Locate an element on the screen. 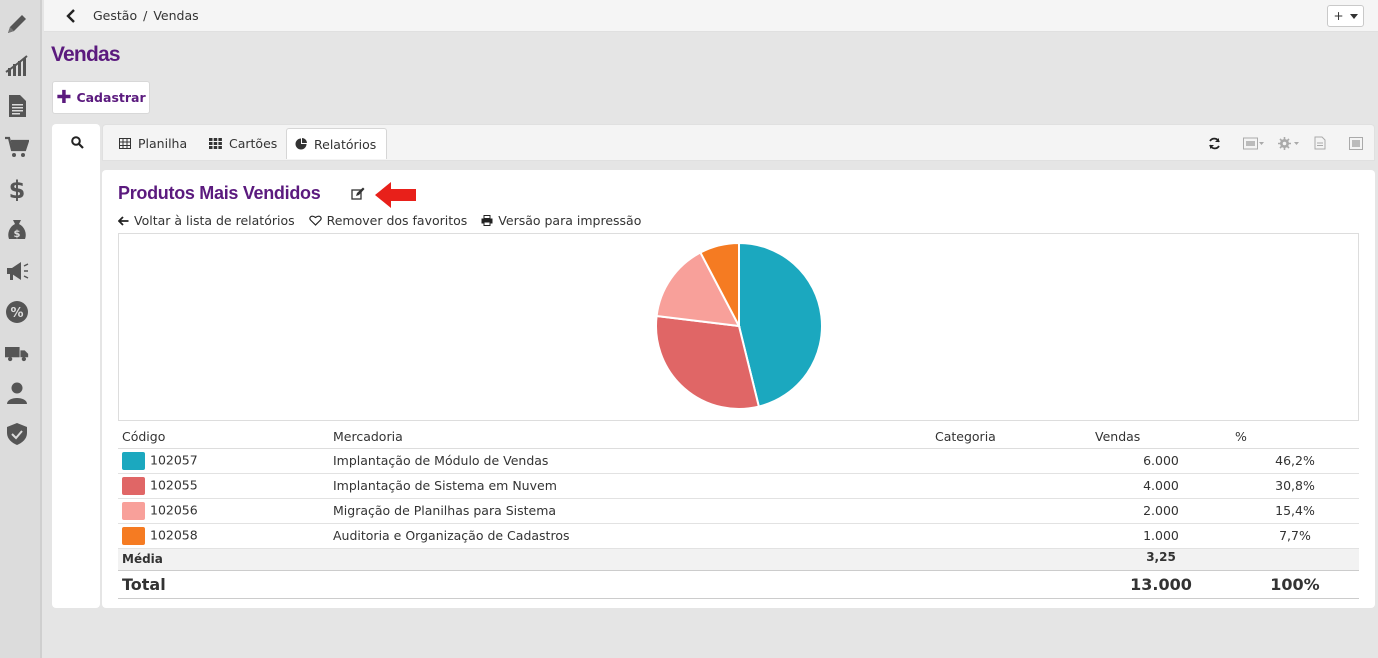 Image resolution: width=1378 pixels, height=658 pixels. tab-cartoes-label: Cartões is located at coordinates (253, 143).